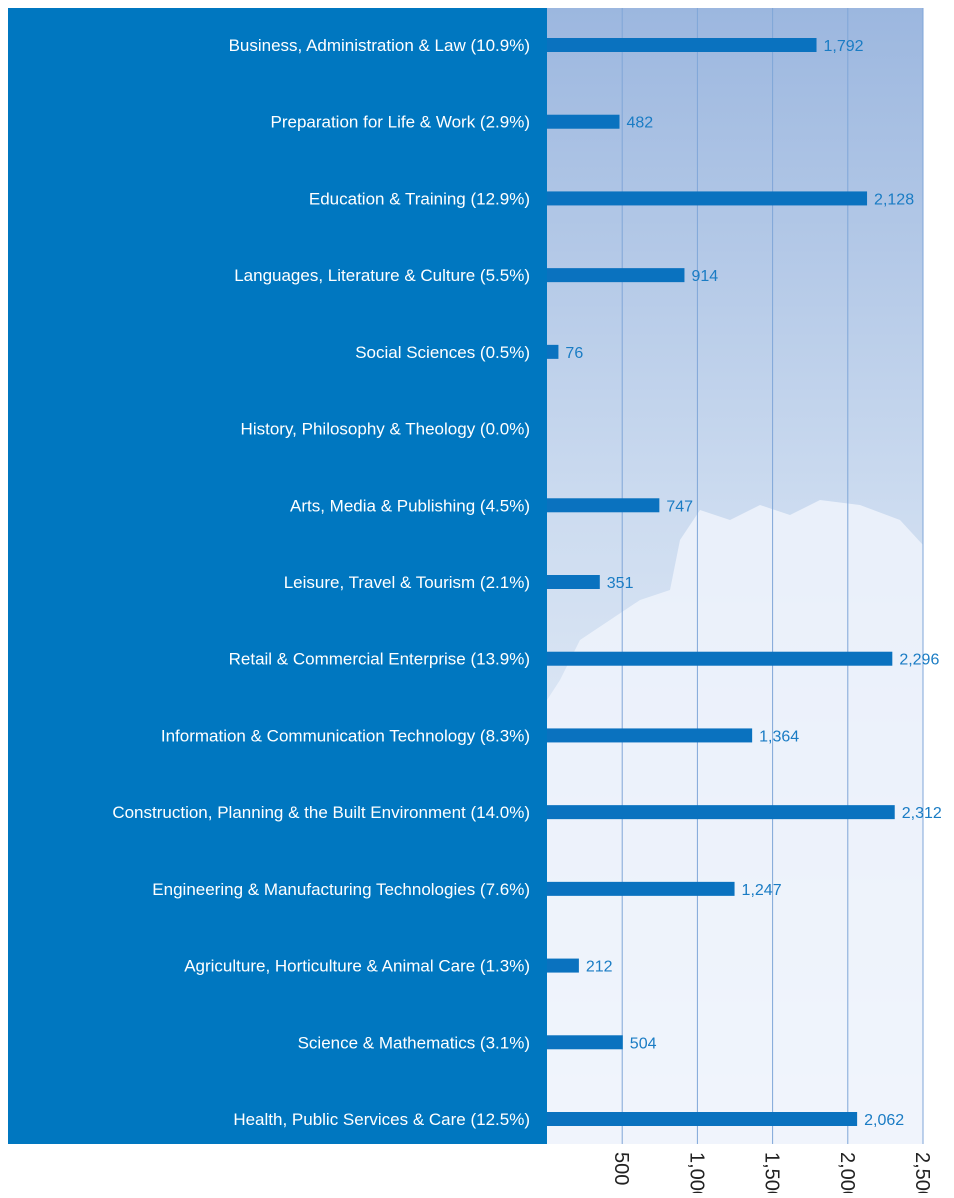  What do you see at coordinates (704, 276) in the screenshot?
I see `value-label: 914` at bounding box center [704, 276].